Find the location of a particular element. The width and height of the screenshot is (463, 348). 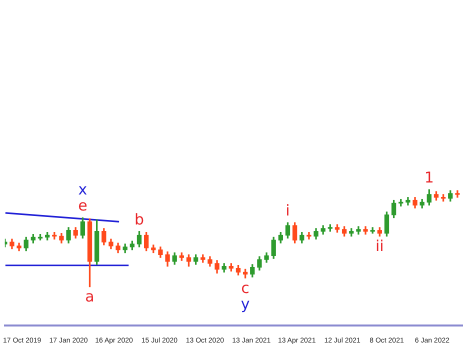

annotation: 1 is located at coordinates (429, 177).